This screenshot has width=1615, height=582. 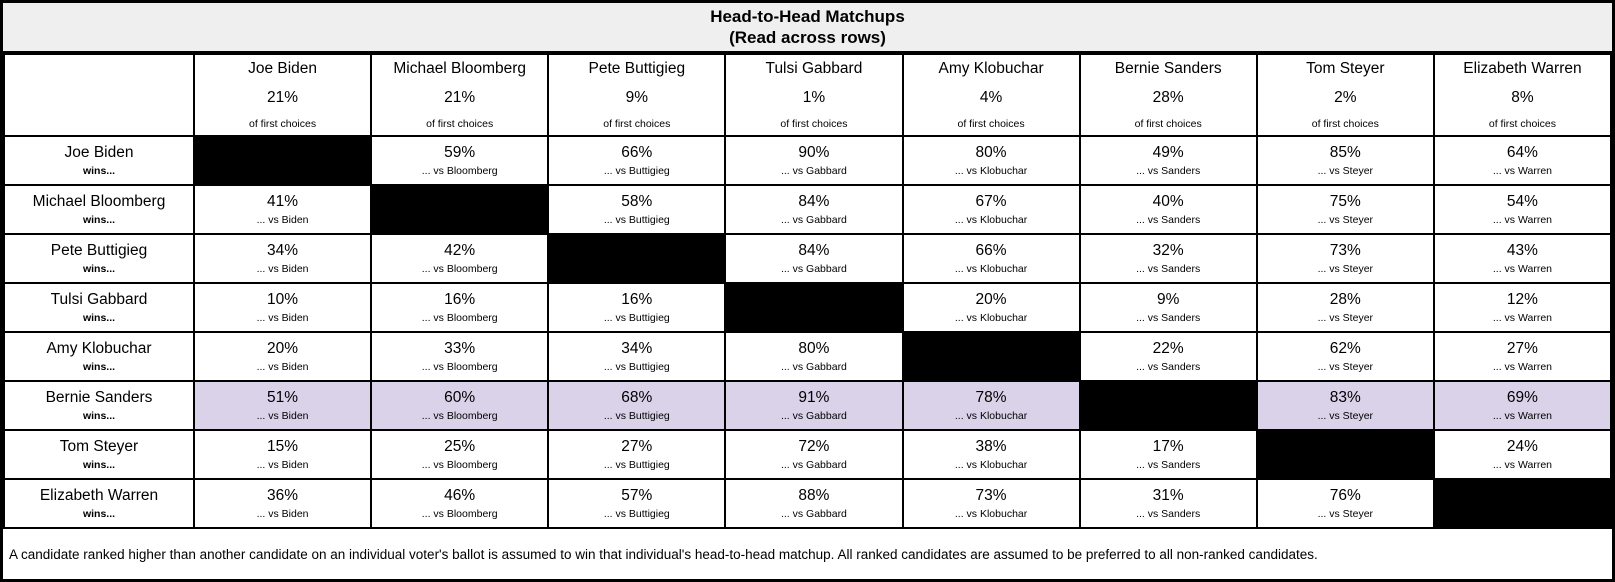 What do you see at coordinates (814, 356) in the screenshot?
I see `matchup-cell: 80% ... vs Gabbard` at bounding box center [814, 356].